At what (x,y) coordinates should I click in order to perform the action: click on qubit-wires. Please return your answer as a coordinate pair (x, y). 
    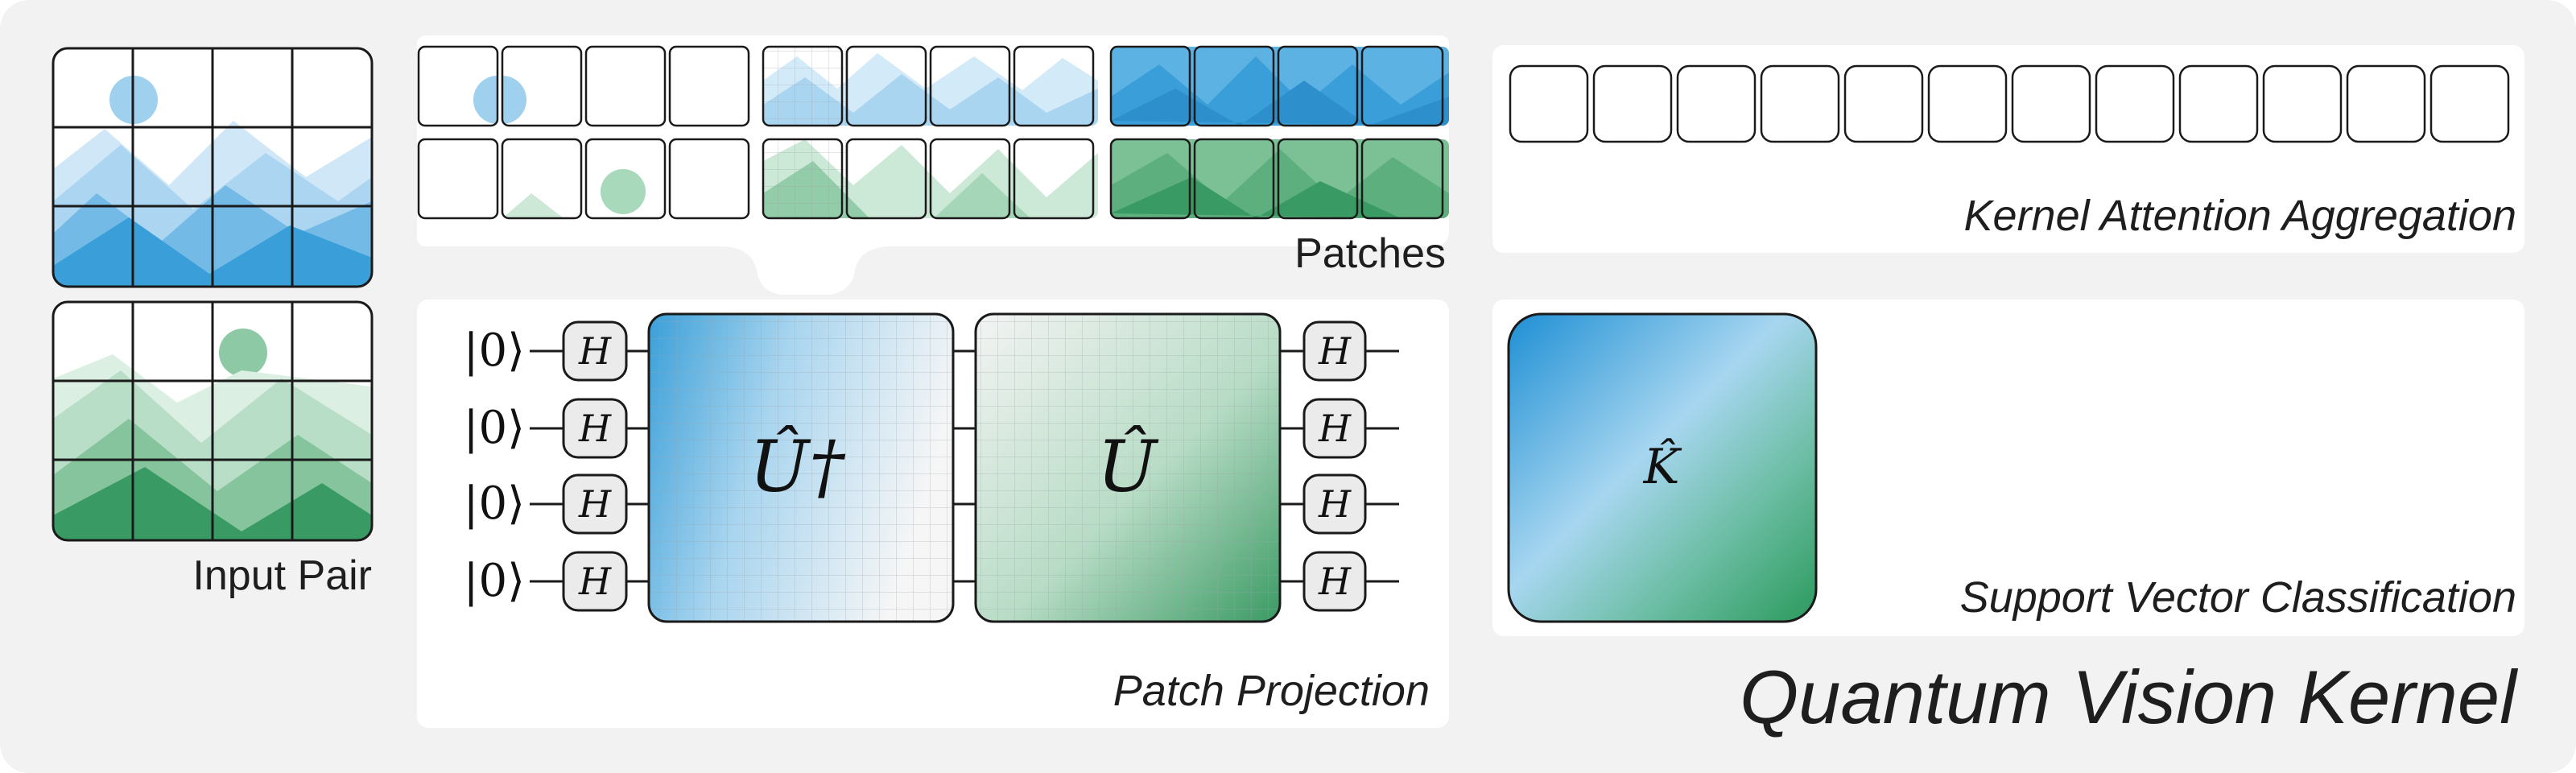
    Looking at the image, I should click on (965, 466).